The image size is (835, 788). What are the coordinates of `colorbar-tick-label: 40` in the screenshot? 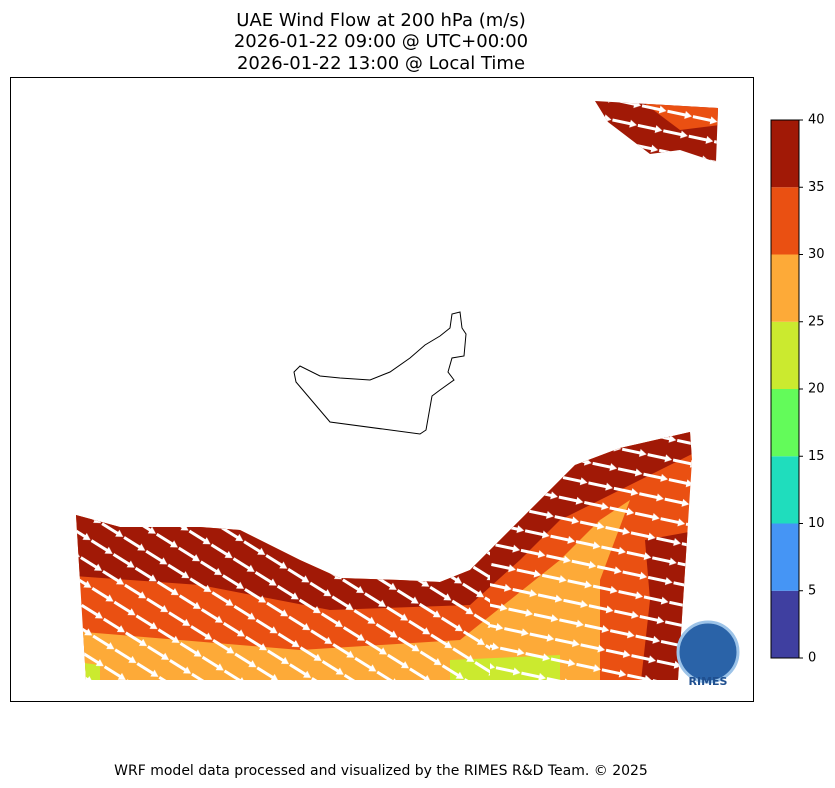 It's located at (816, 120).